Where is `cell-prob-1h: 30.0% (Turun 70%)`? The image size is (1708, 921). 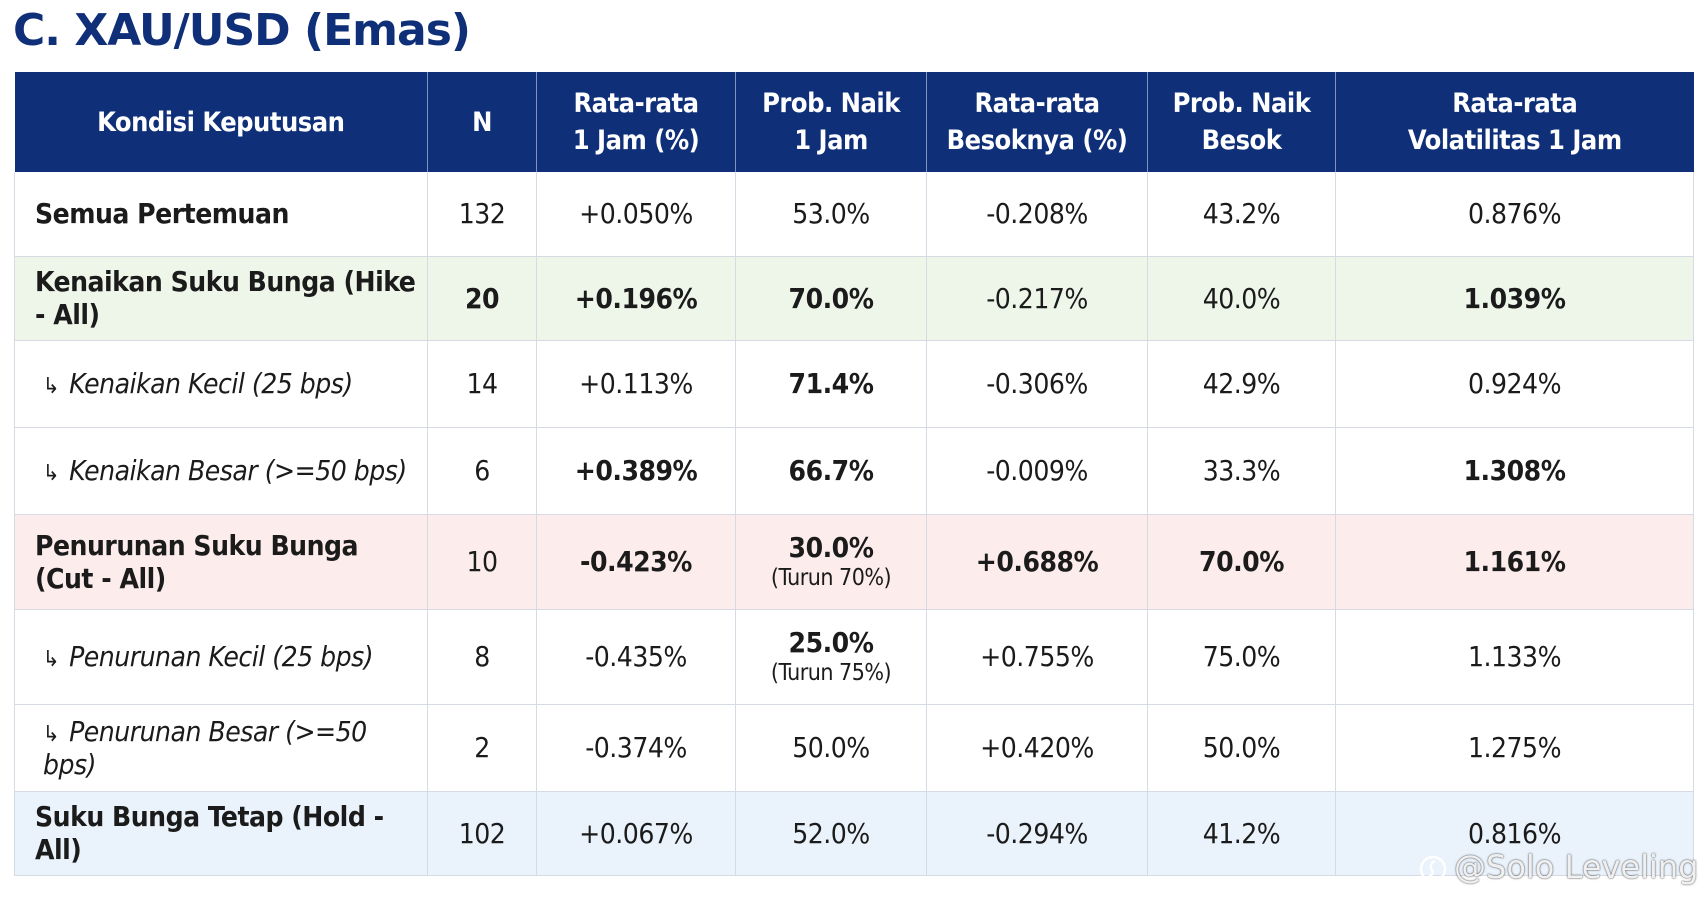 cell-prob-1h: 30.0% (Turun 70%) is located at coordinates (831, 562).